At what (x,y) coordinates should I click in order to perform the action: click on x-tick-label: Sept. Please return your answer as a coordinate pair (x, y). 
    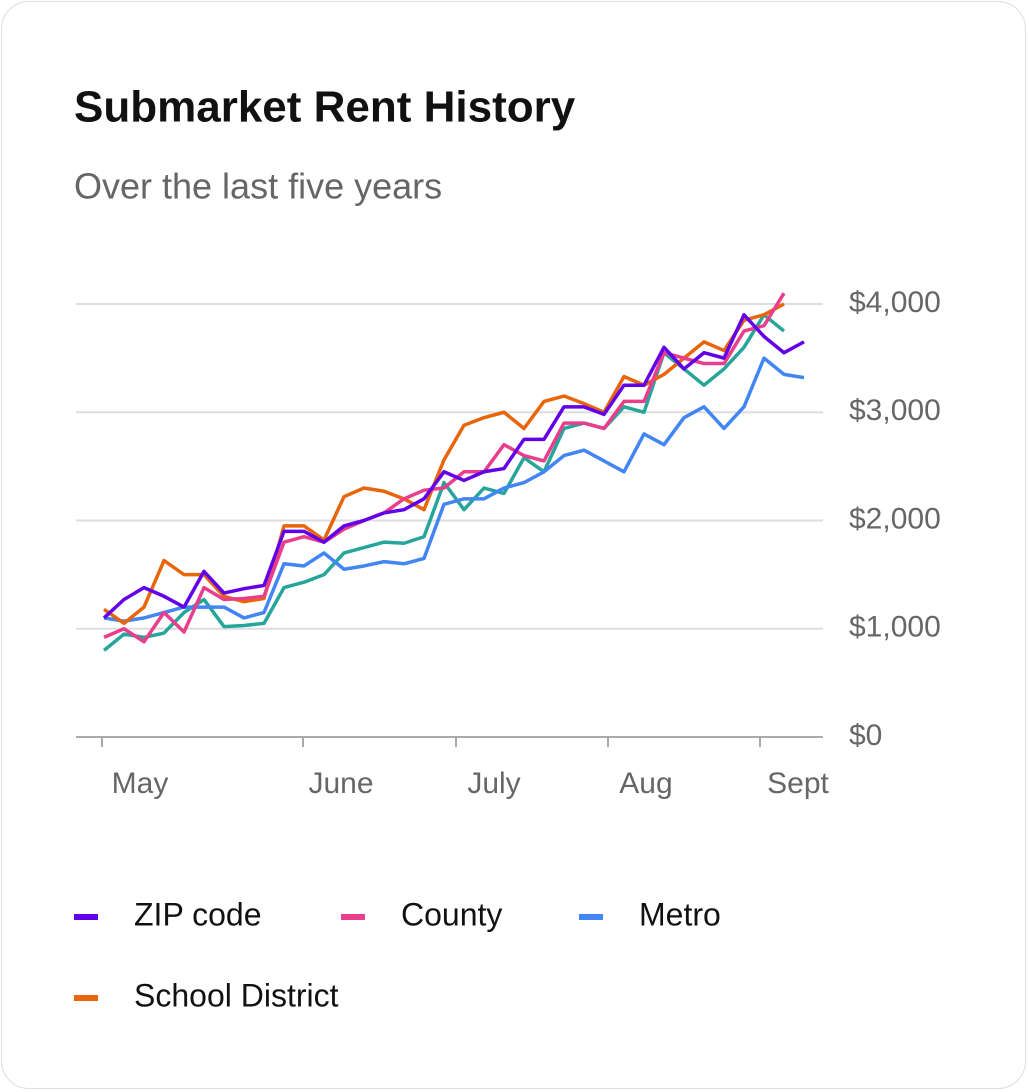
    Looking at the image, I should click on (798, 783).